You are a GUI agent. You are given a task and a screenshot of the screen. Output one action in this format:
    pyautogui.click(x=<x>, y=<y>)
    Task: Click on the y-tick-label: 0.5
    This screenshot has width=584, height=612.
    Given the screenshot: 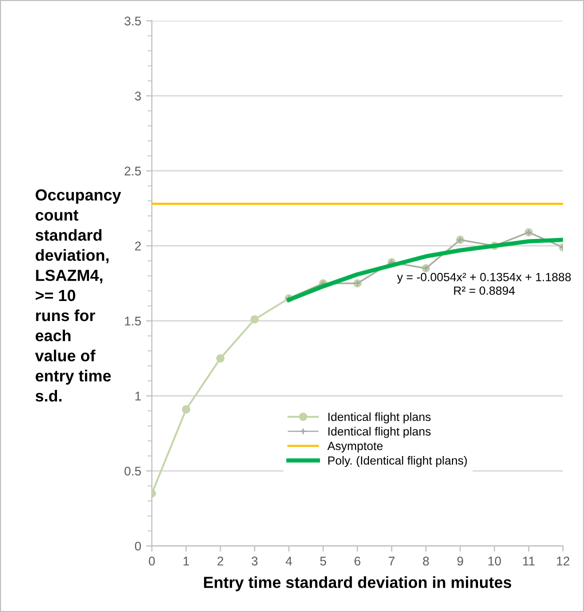 What is the action you would take?
    pyautogui.click(x=132, y=471)
    